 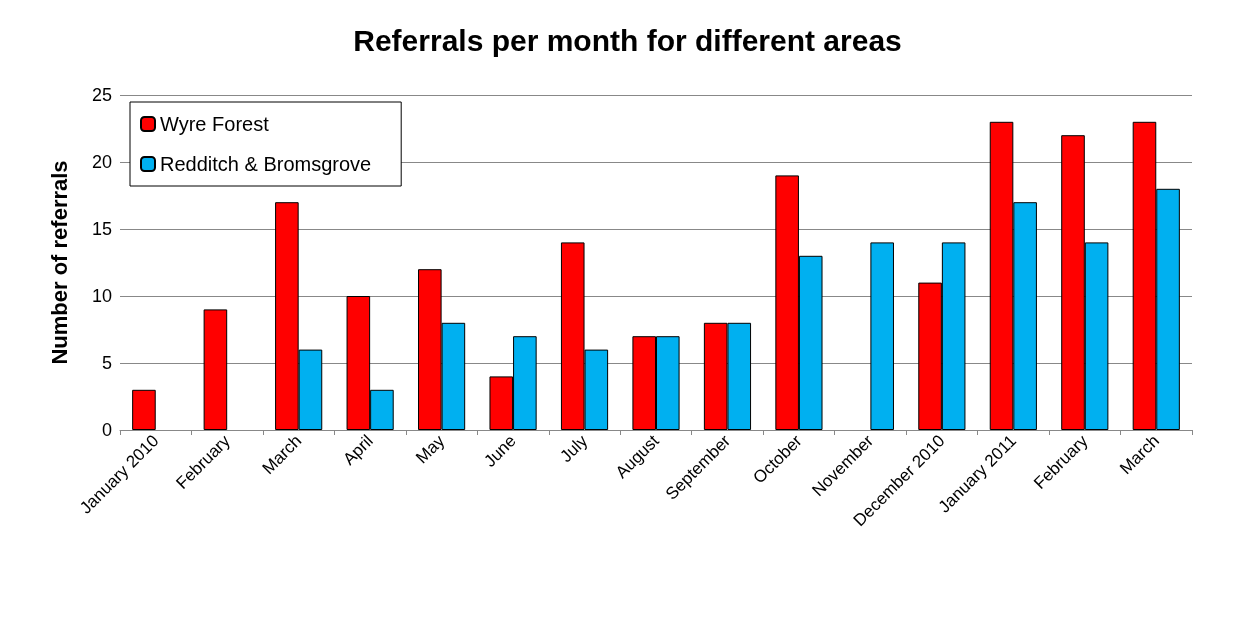 What do you see at coordinates (215, 124) in the screenshot?
I see `legend-label: Wyre Forest` at bounding box center [215, 124].